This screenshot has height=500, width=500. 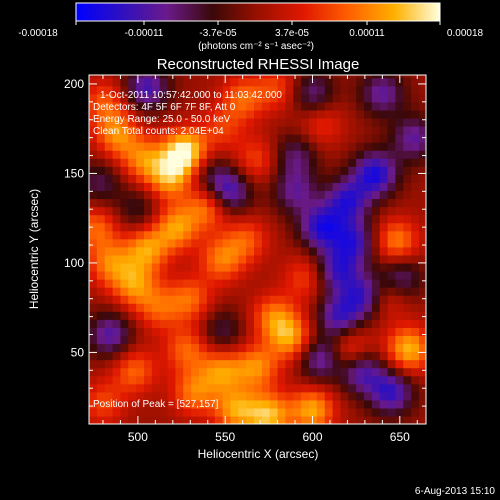 What do you see at coordinates (400, 437) in the screenshot?
I see `x-tick-label: 650` at bounding box center [400, 437].